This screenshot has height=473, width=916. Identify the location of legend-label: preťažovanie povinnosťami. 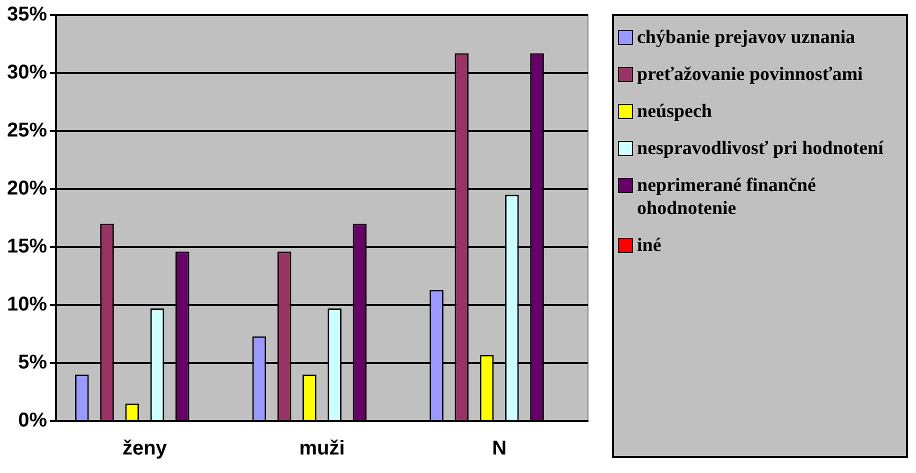
(750, 74).